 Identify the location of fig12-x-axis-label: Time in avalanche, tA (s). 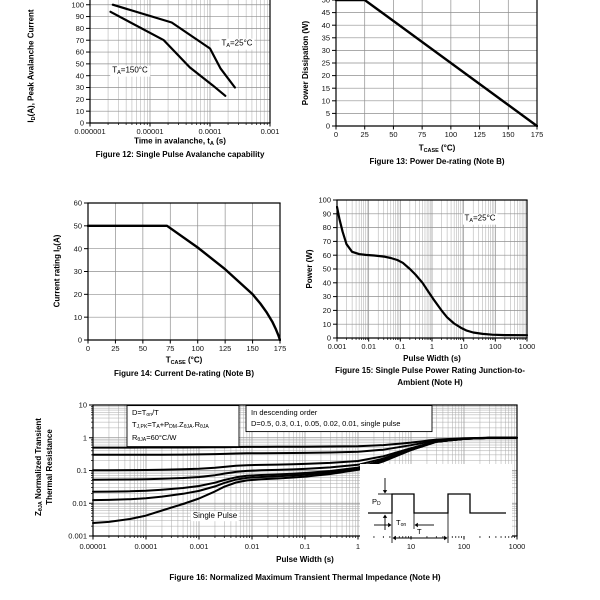
(180, 141).